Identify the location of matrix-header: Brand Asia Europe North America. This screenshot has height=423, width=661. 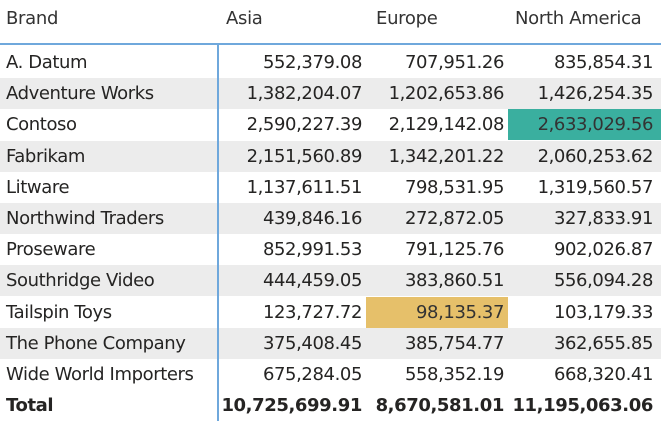
(330, 22).